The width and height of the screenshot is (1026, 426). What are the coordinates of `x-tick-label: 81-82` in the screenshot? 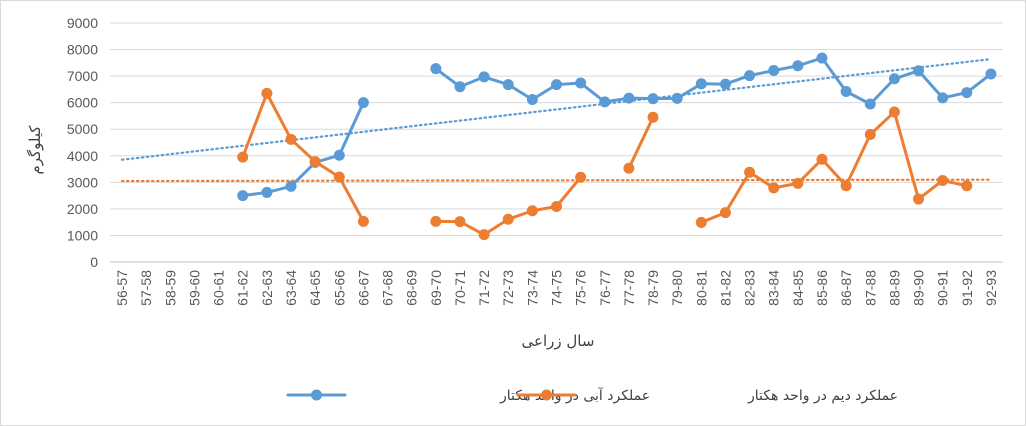 It's located at (725, 288).